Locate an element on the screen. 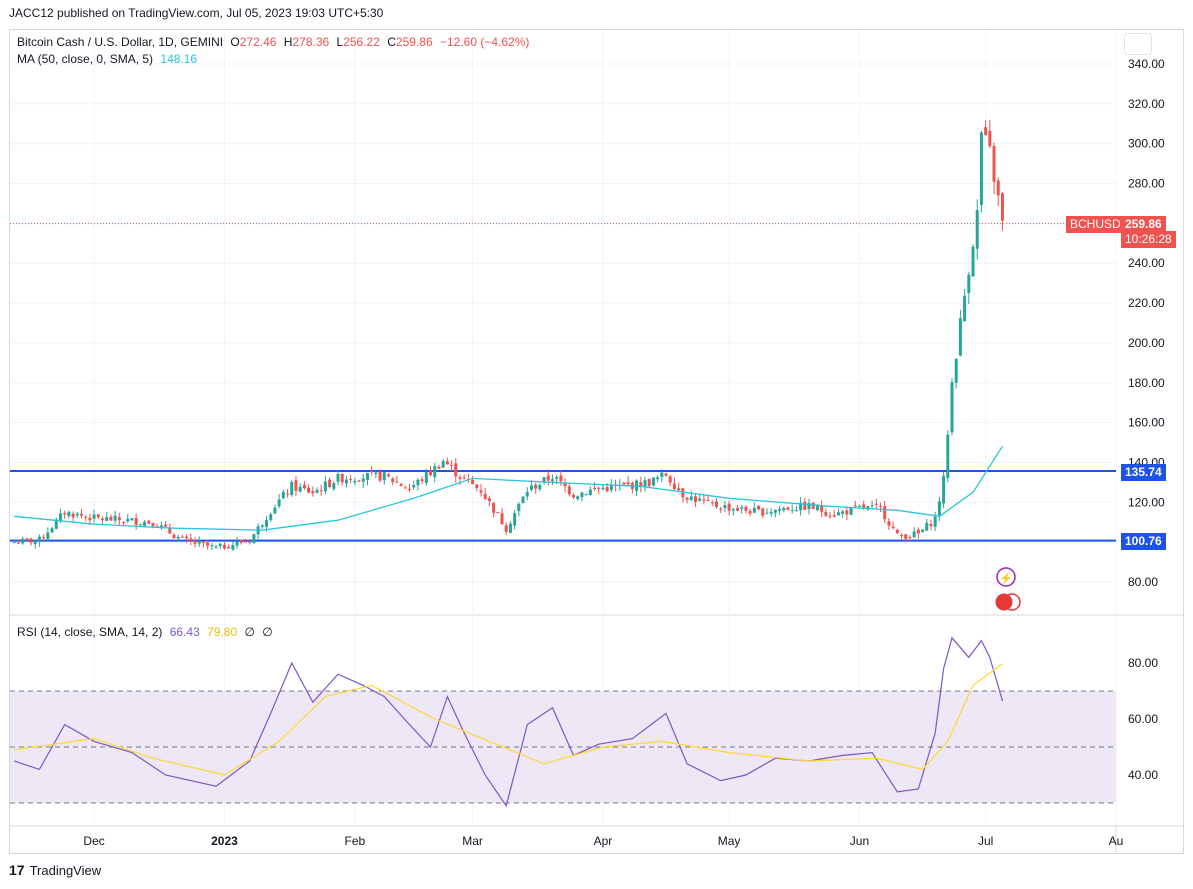 This screenshot has width=1193, height=889. time-tick-label: Jun is located at coordinates (859, 841).